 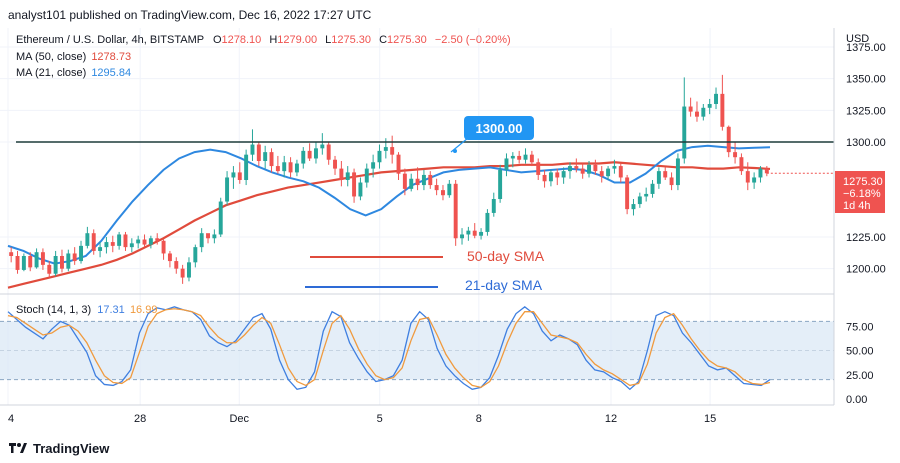 I want to click on stoch-tick-label: 0.00, so click(x=856, y=400).